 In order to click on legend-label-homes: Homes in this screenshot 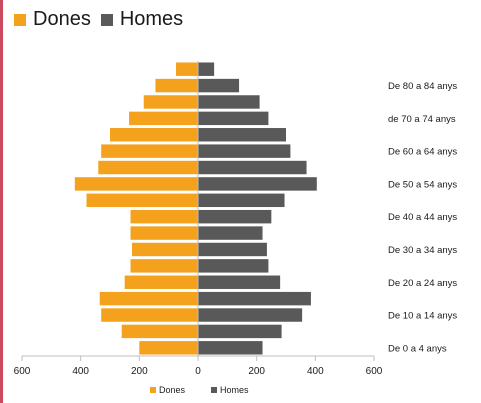, I will do `click(151, 19)`.